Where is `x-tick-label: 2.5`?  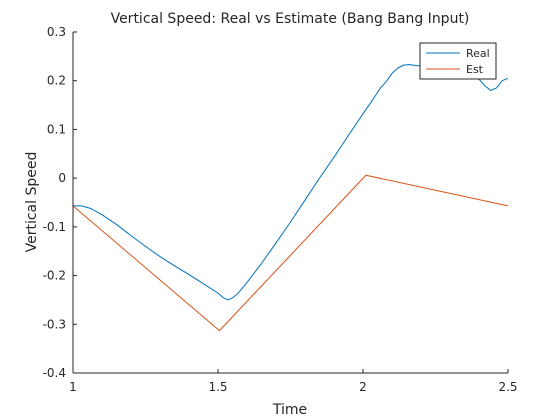 x-tick-label: 2.5 is located at coordinates (507, 387).